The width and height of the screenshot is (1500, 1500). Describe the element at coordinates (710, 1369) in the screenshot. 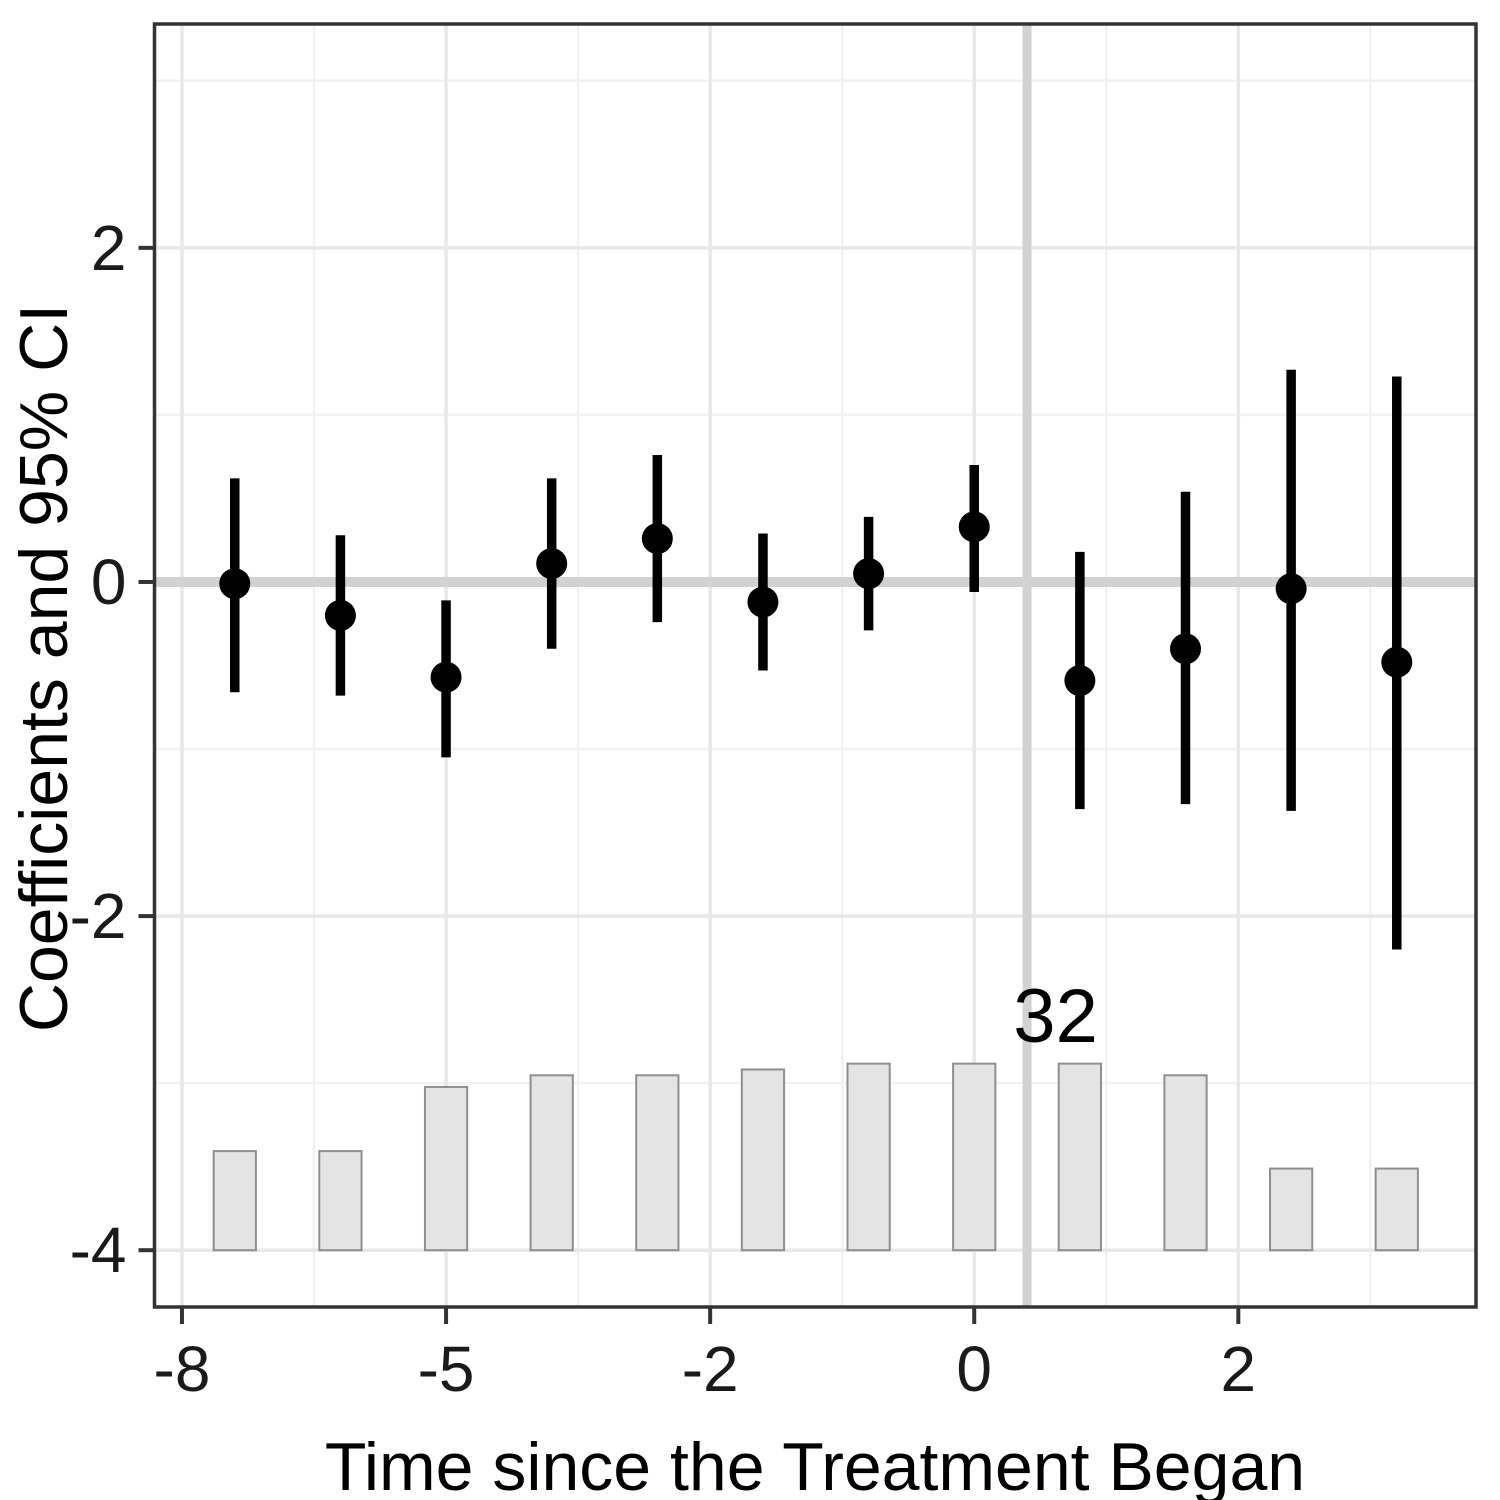

I see `x-axis-tick-label: -2` at that location.